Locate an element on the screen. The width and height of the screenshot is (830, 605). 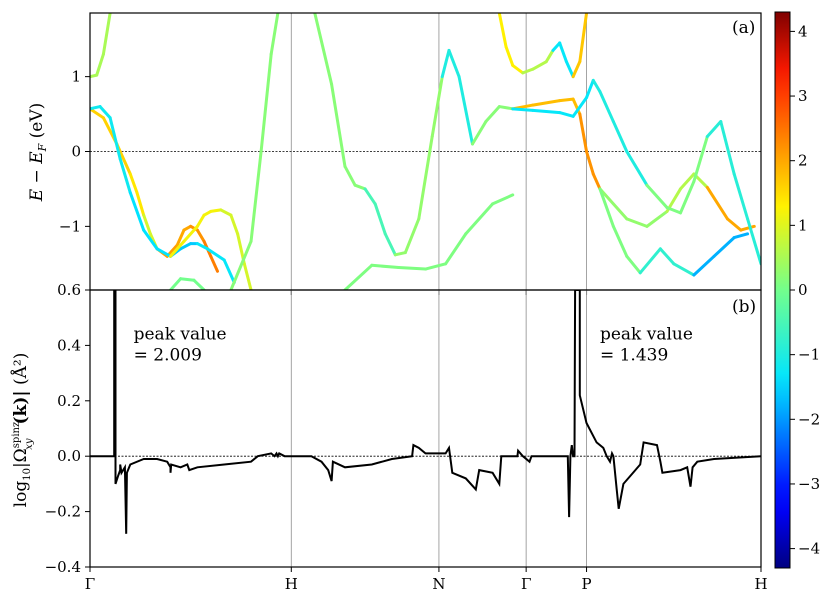
xtick-label-2: N is located at coordinates (438, 584).